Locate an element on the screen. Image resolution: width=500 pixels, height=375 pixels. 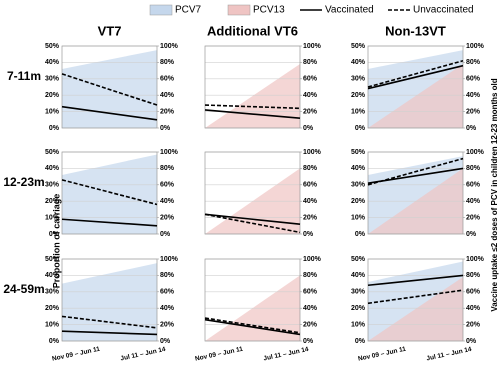
pcv13-area is located at coordinates (415, 309).